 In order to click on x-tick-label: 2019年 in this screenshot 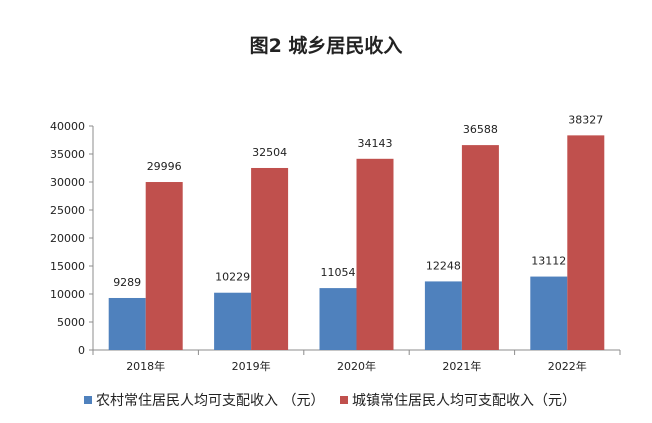, I will do `click(251, 366)`.